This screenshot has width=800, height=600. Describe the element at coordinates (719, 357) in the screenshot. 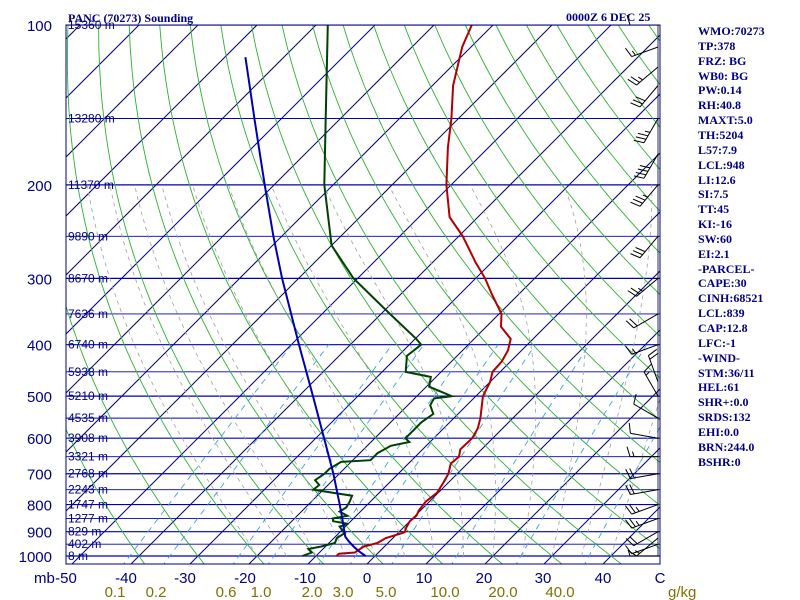

I see `stability-index-item: -WIND-` at that location.